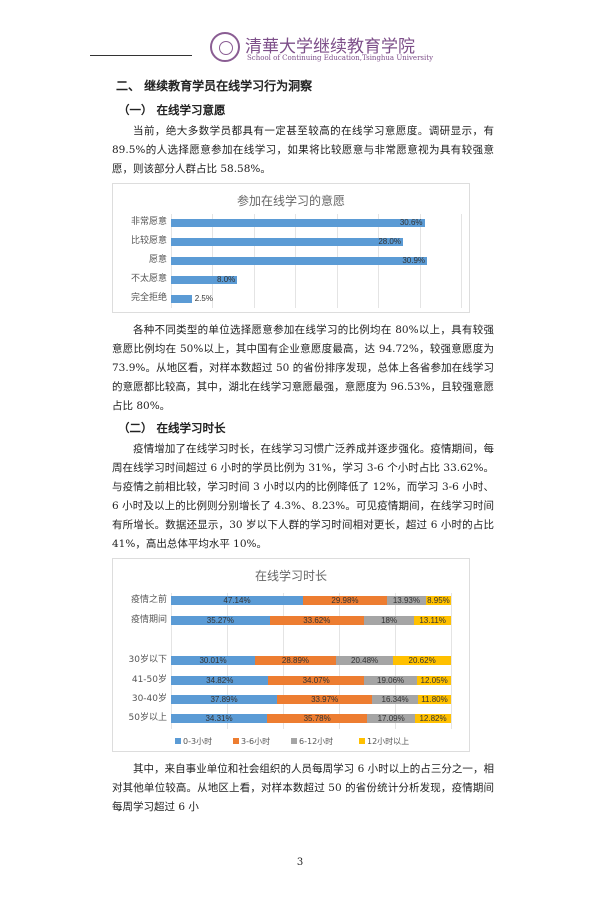  What do you see at coordinates (300, 862) in the screenshot?
I see `page-number: 3` at bounding box center [300, 862].